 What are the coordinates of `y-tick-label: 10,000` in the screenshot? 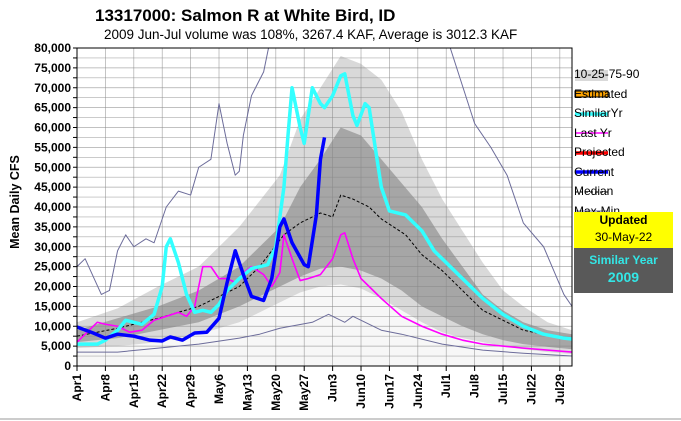 It's located at (52, 326).